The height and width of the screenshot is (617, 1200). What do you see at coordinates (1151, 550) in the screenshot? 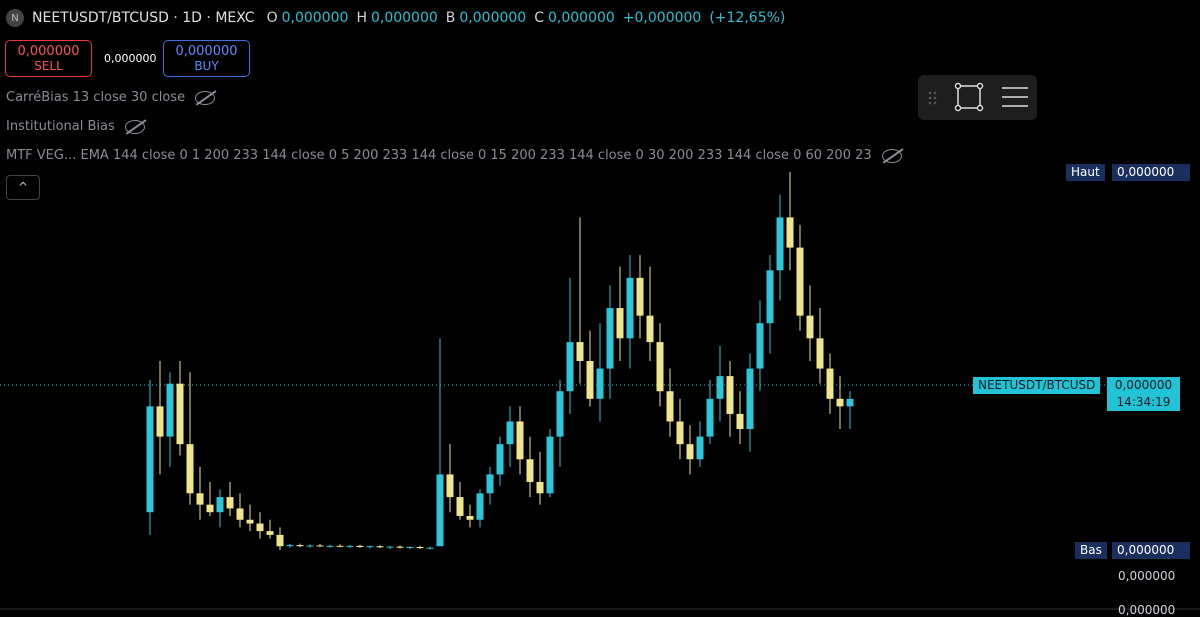
I see `low-value: 0,000000` at bounding box center [1151, 550].